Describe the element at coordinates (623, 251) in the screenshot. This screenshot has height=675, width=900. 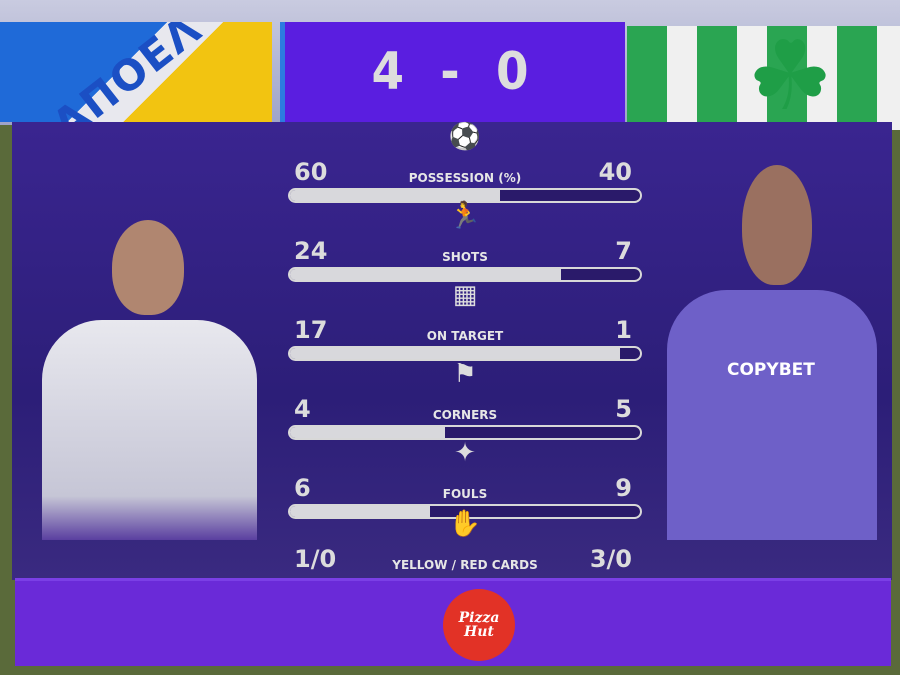
I see `away-value: 7` at that location.